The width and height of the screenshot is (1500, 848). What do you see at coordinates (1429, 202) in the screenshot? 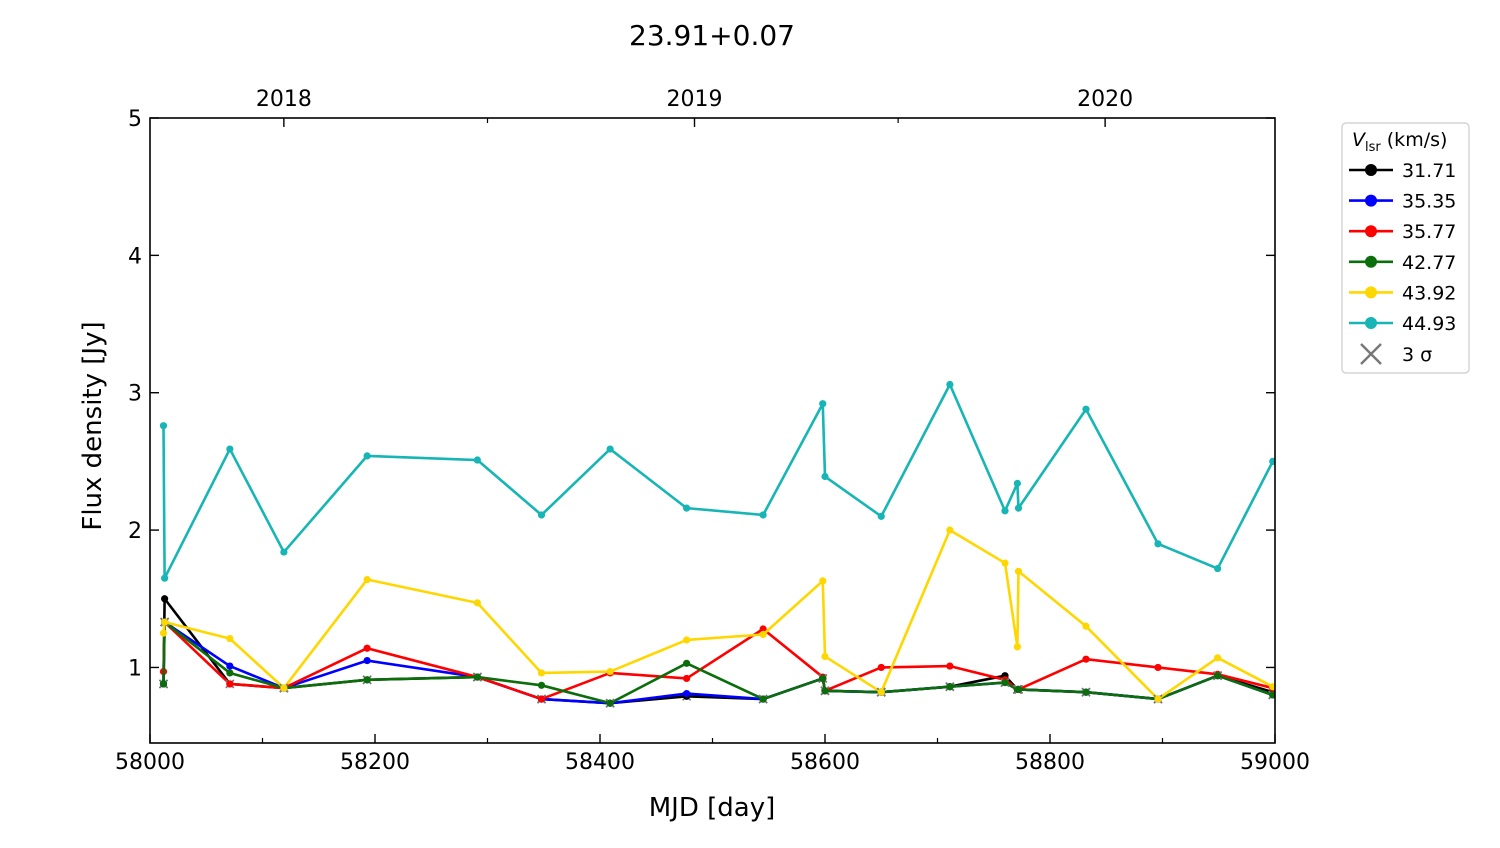
I see `legend-label: 35.35` at bounding box center [1429, 202].